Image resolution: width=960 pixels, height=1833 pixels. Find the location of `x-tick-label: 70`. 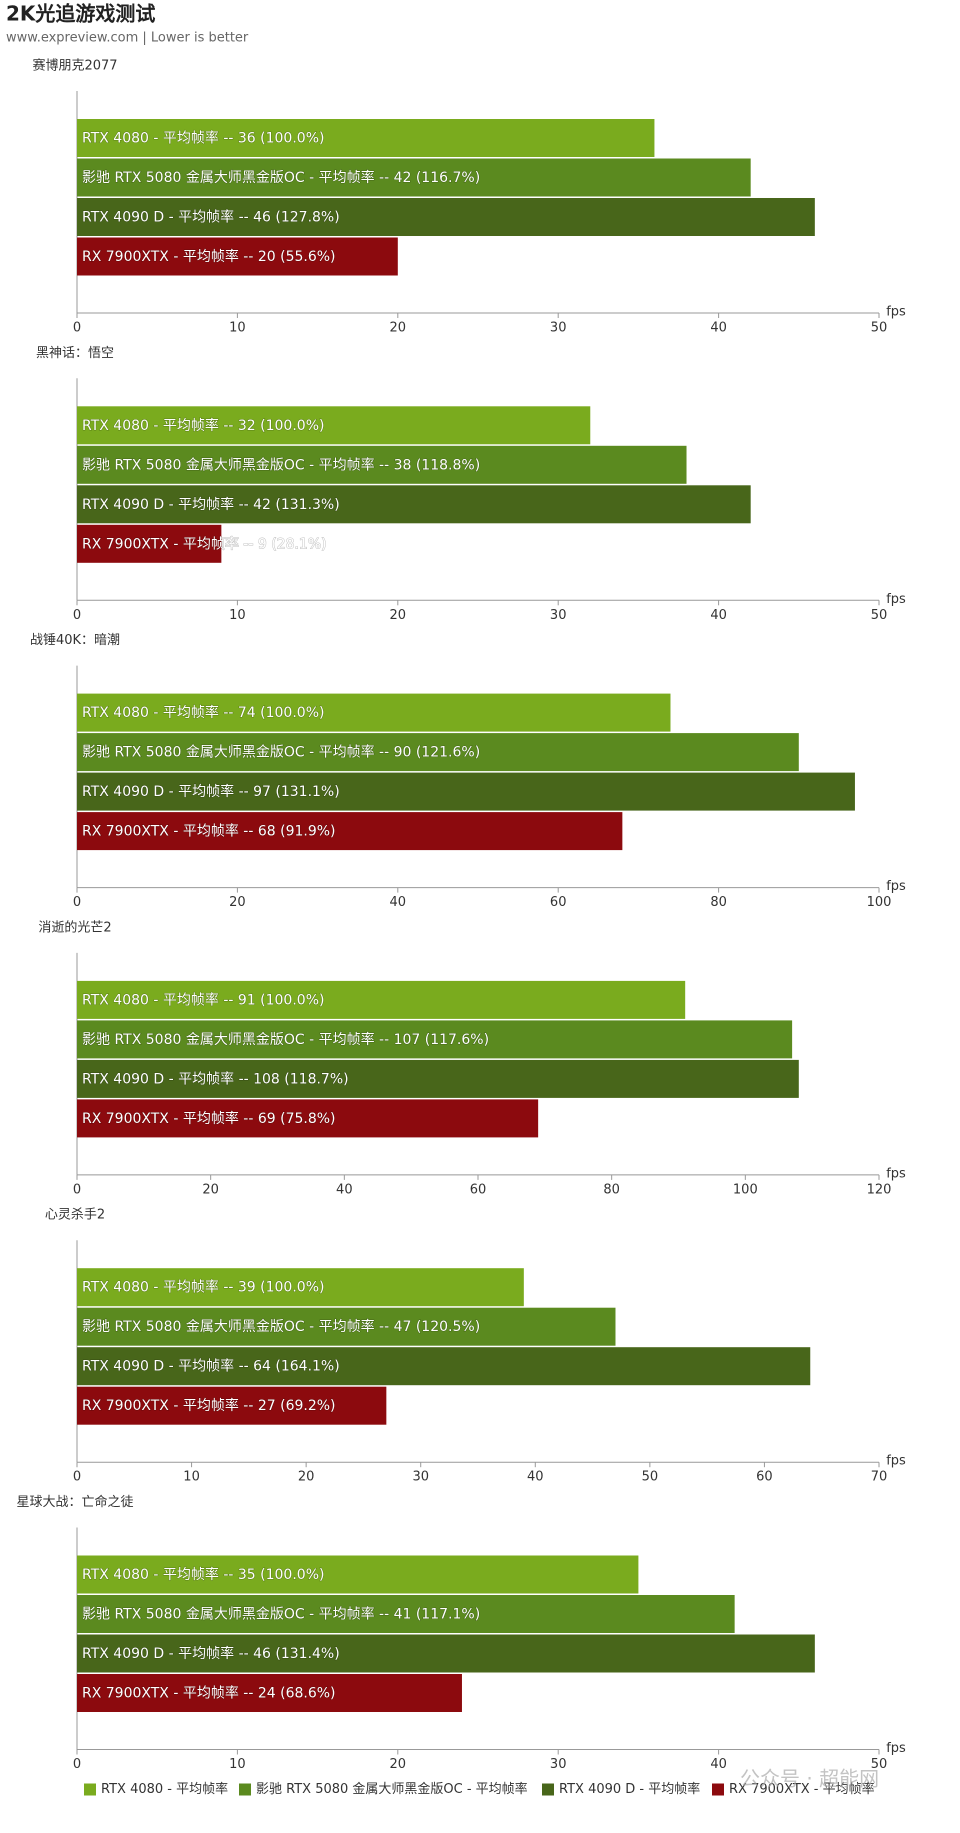

x-tick-label: 70 is located at coordinates (879, 1477).